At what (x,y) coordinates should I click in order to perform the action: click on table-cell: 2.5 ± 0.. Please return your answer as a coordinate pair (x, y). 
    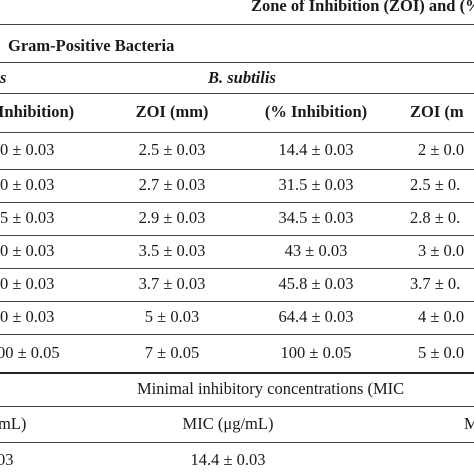
    Looking at the image, I should click on (435, 184).